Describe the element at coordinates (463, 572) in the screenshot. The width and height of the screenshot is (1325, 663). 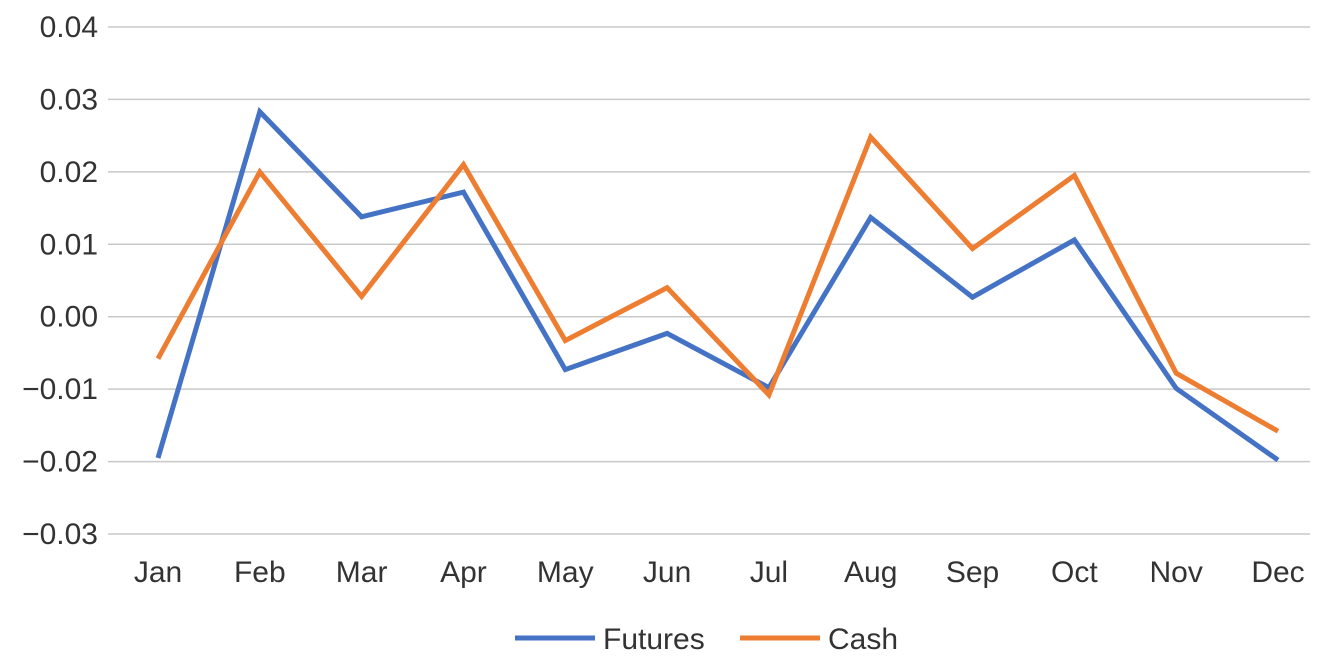
I see `x-tick-label: Apr` at that location.